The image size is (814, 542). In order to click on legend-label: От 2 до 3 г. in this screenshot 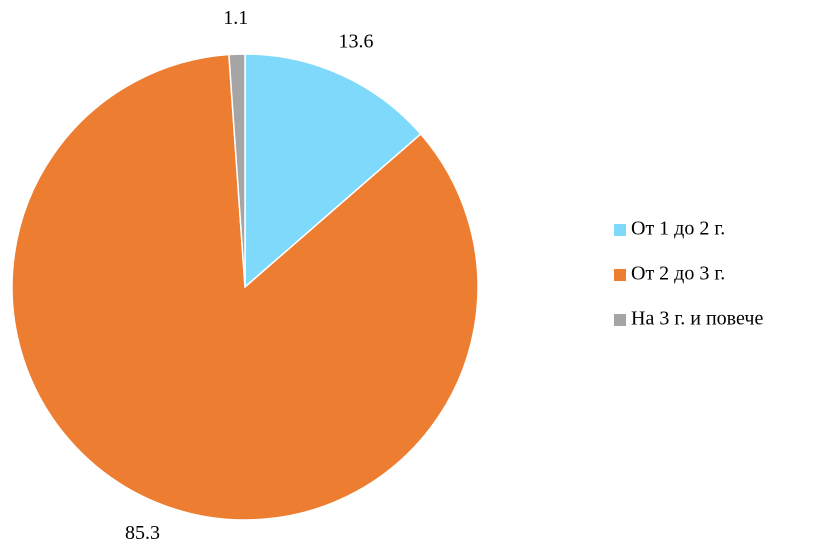, I will do `click(678, 274)`.